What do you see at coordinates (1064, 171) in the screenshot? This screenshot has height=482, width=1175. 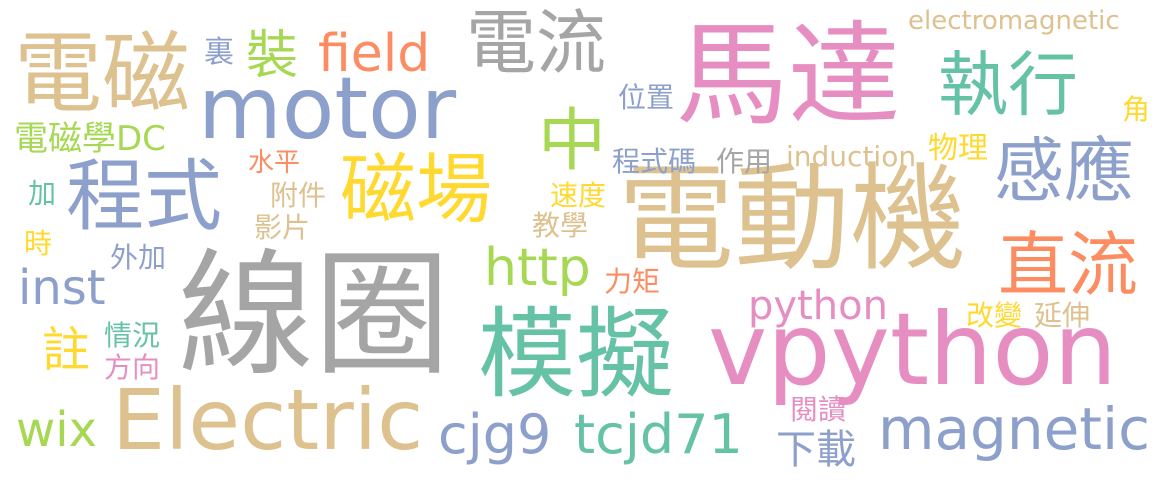 I see `word-gan-ying: 感應` at bounding box center [1064, 171].